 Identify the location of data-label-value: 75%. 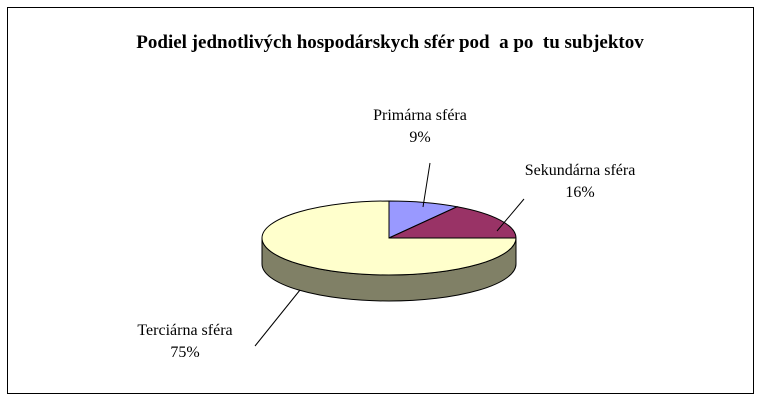
(185, 352).